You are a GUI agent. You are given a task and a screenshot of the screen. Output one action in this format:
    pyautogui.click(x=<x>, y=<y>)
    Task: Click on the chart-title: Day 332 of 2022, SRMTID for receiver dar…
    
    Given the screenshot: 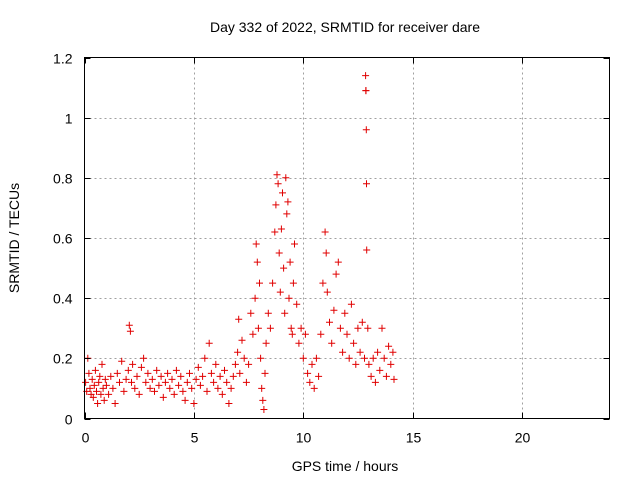 What is the action you would take?
    pyautogui.click(x=345, y=27)
    